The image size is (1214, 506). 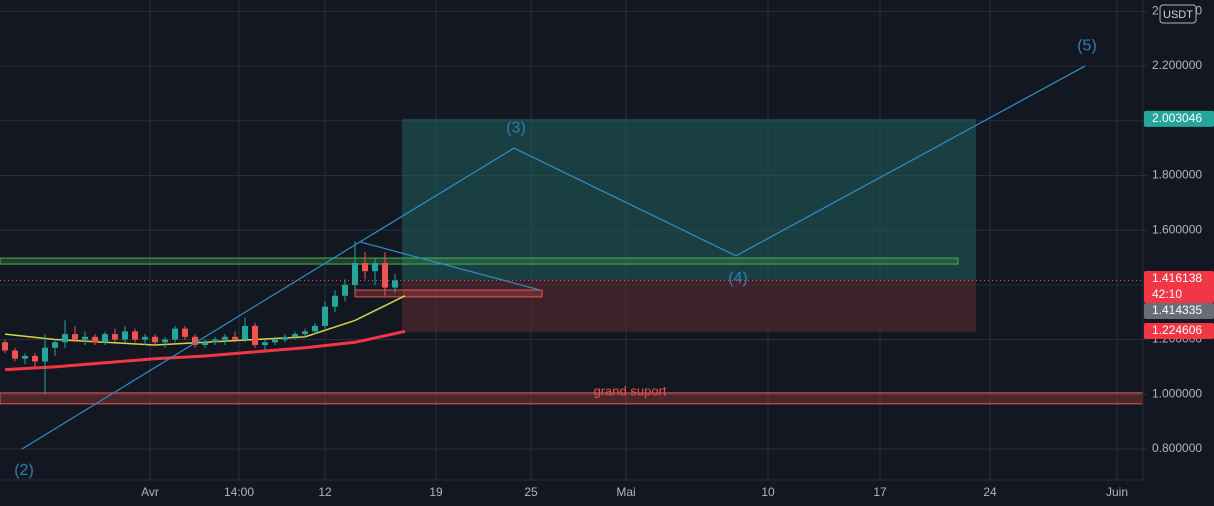 I want to click on x-tick-label: Mai, so click(x=625, y=492).